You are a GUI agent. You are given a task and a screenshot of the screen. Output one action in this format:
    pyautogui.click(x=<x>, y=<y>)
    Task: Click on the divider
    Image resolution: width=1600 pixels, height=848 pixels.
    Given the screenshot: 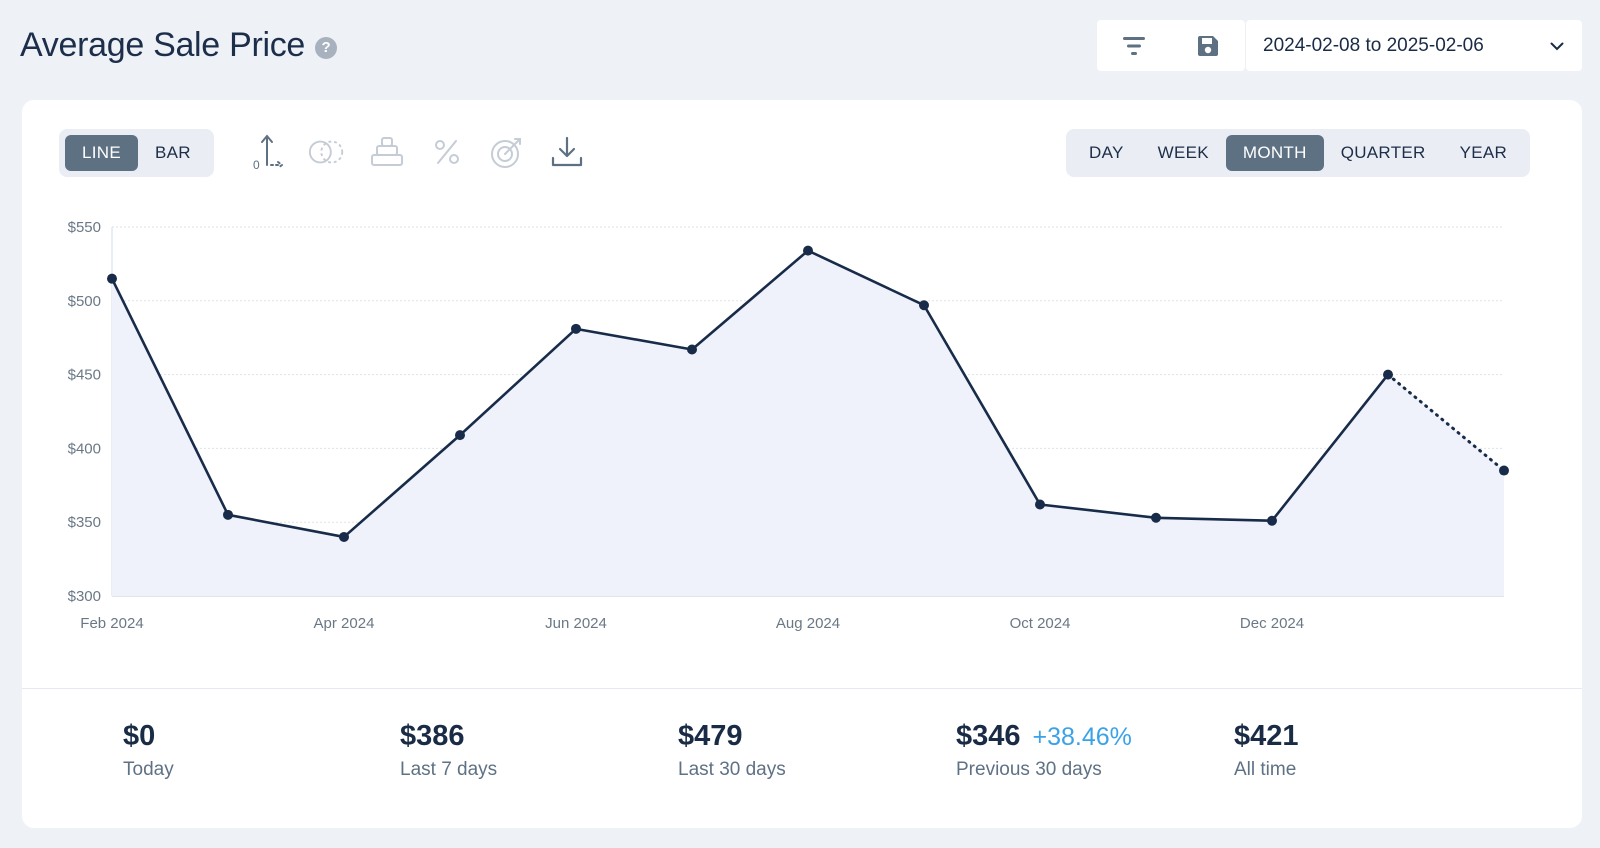 What is the action you would take?
    pyautogui.click(x=802, y=688)
    